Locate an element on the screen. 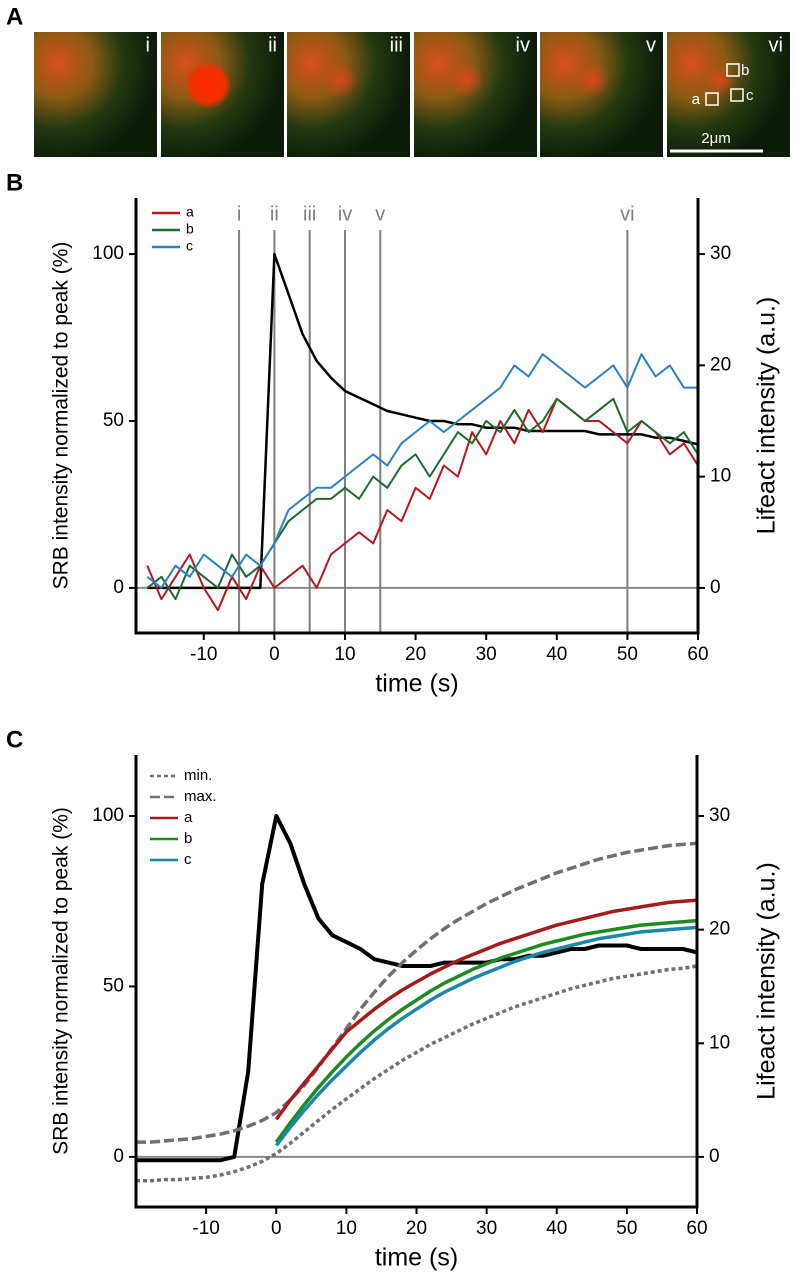 The height and width of the screenshot is (1285, 797). marker-label: vi is located at coordinates (627, 214).